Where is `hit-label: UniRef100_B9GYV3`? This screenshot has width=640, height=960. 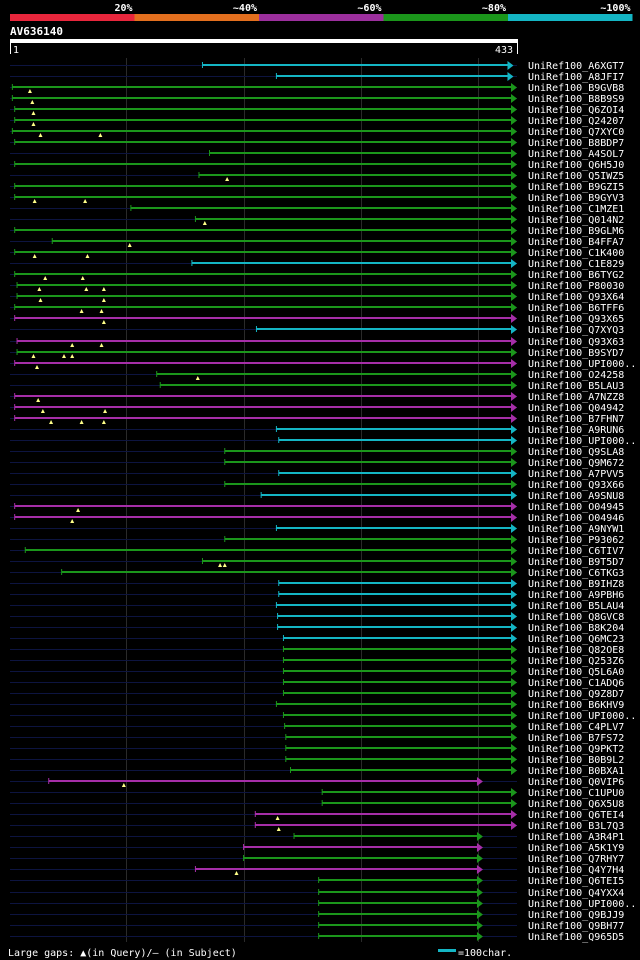 hit-label: UniRef100_B9GYV3 is located at coordinates (576, 198).